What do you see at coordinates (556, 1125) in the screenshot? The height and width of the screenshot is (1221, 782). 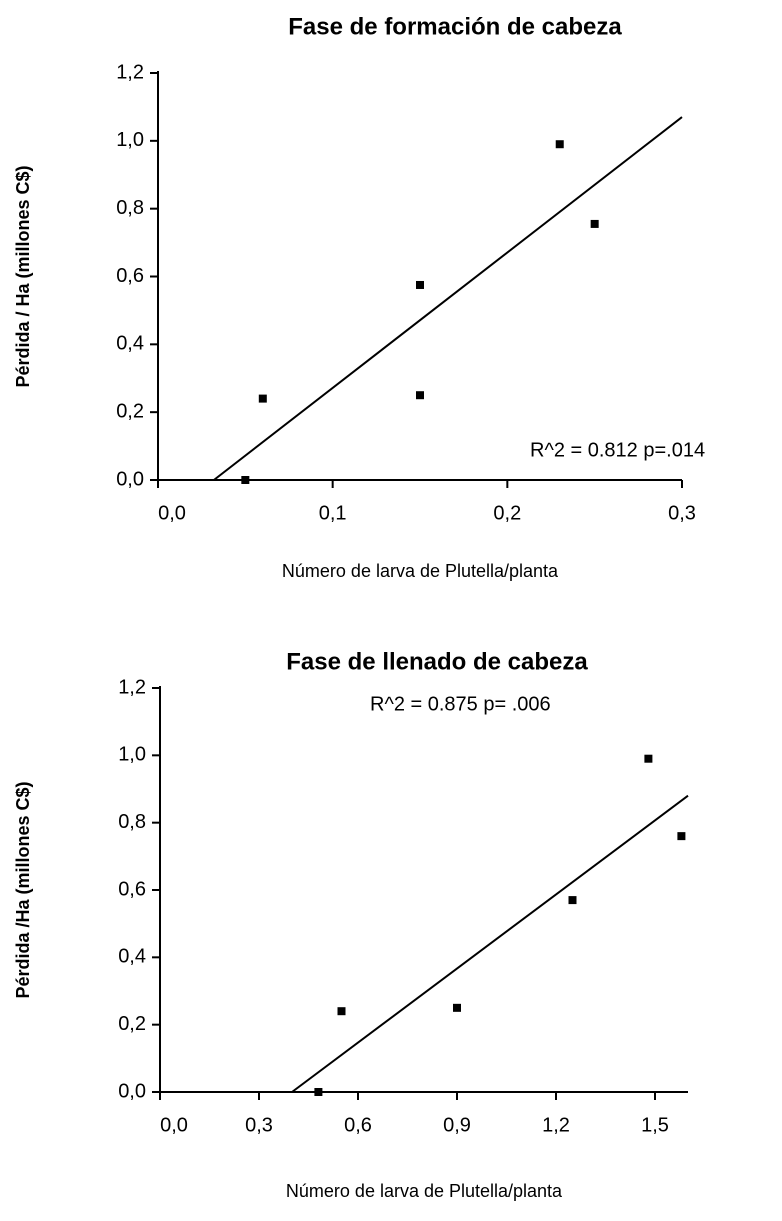 I see `x-tick-label: 1,2` at bounding box center [556, 1125].